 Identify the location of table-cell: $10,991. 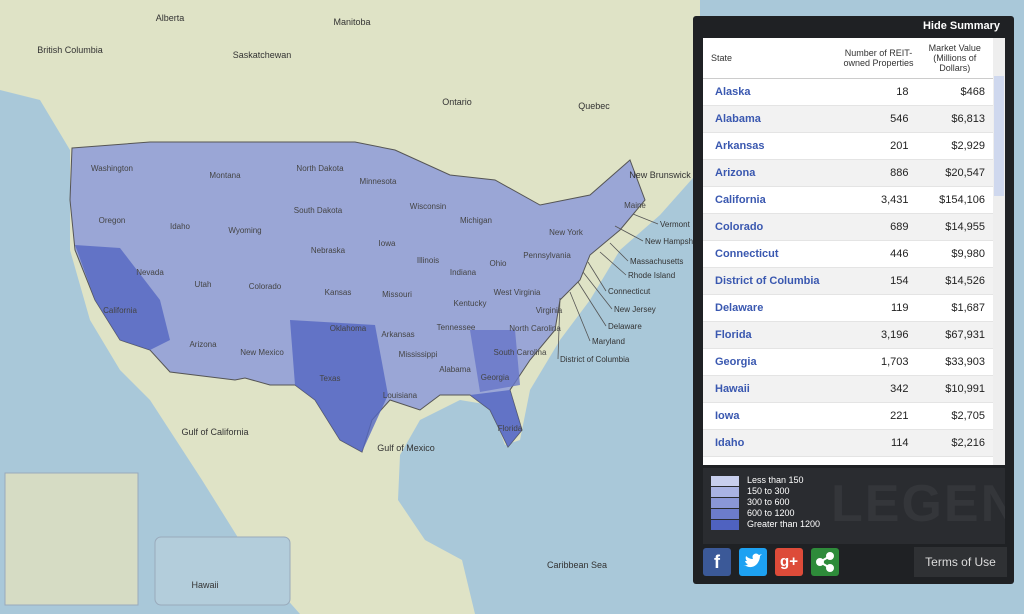
(954, 389).